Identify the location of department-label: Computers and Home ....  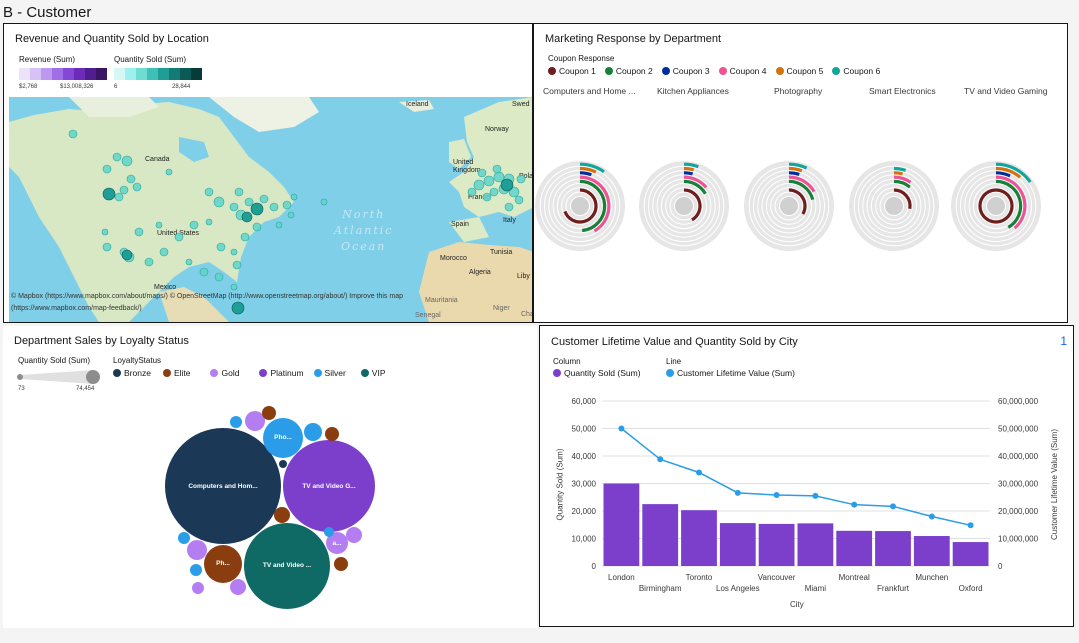
(589, 91).